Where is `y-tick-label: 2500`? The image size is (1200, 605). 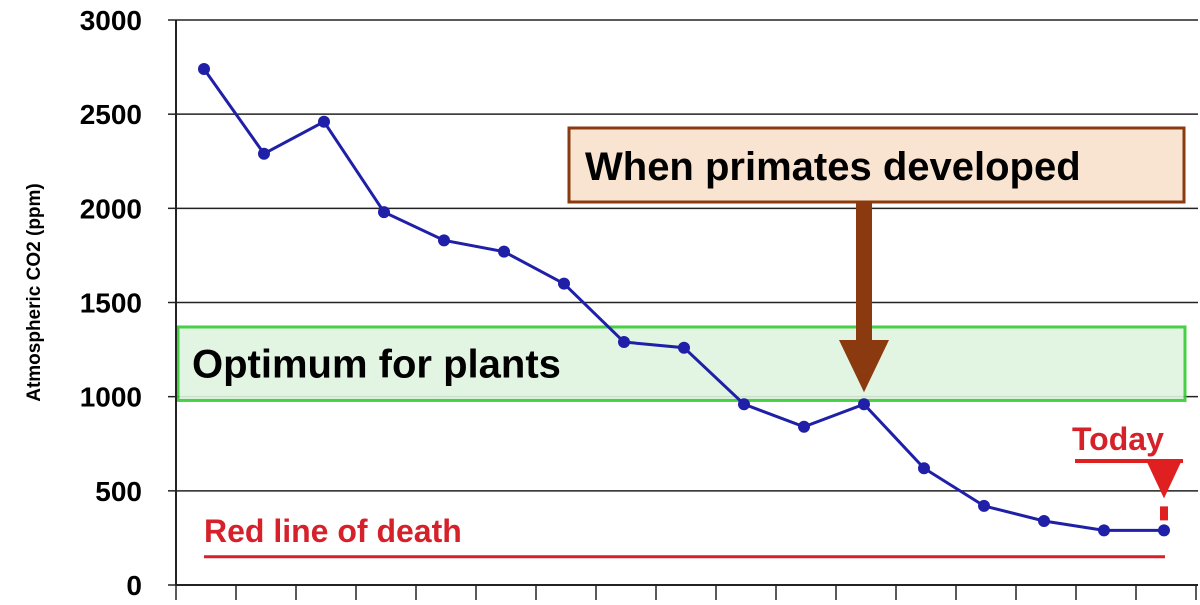 y-tick-label: 2500 is located at coordinates (111, 114).